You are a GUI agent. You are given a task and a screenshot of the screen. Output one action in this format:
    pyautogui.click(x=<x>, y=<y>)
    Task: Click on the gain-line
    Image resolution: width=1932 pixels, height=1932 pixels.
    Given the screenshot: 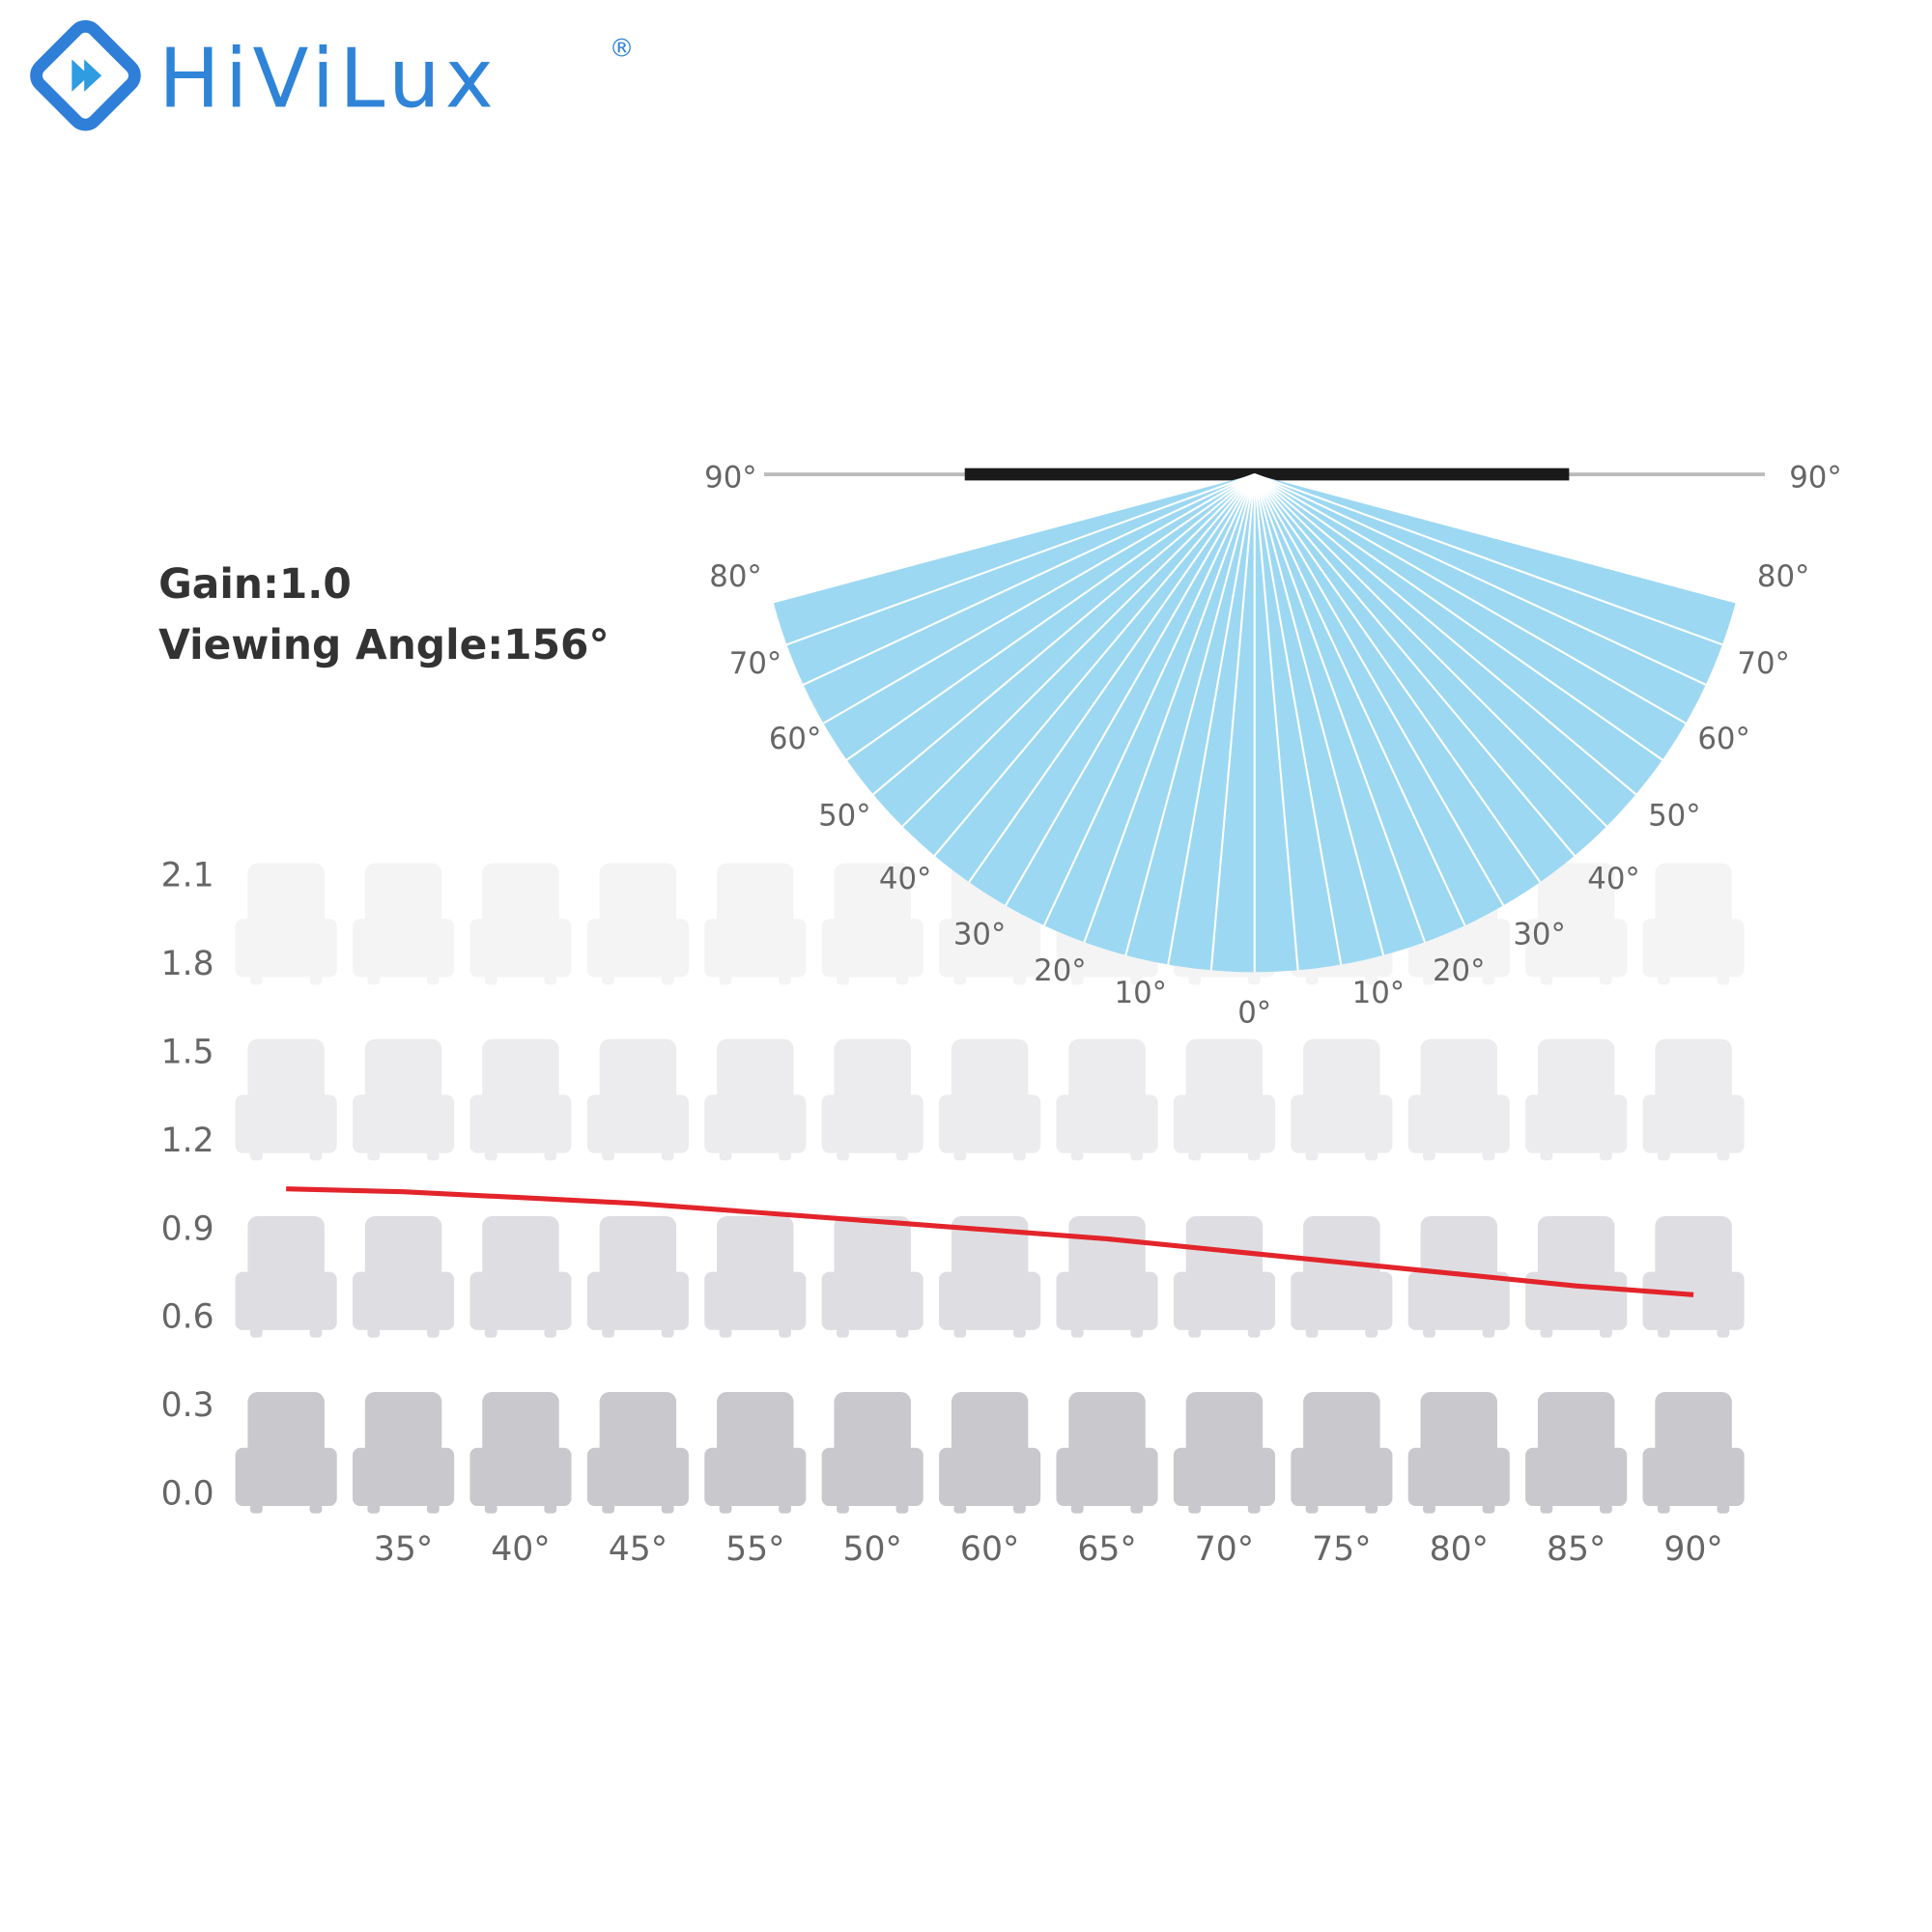 What is the action you would take?
    pyautogui.click(x=990, y=1241)
    